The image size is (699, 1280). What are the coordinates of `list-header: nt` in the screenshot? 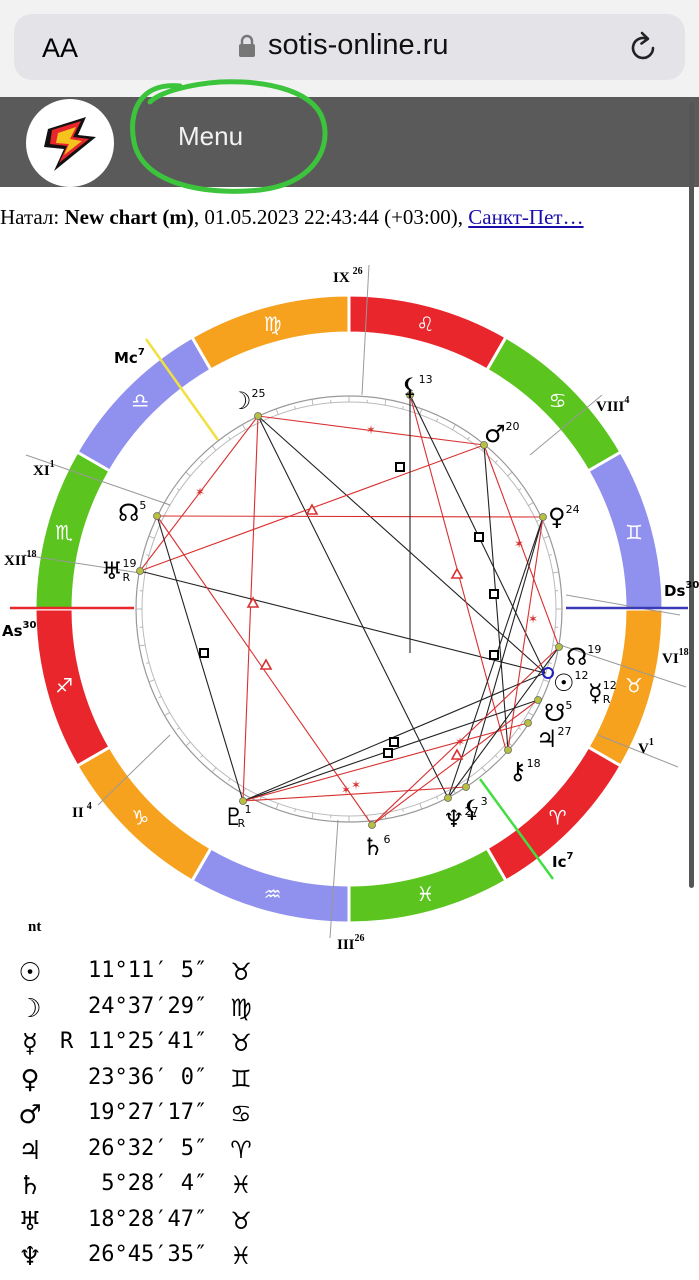 It's located at (35, 927).